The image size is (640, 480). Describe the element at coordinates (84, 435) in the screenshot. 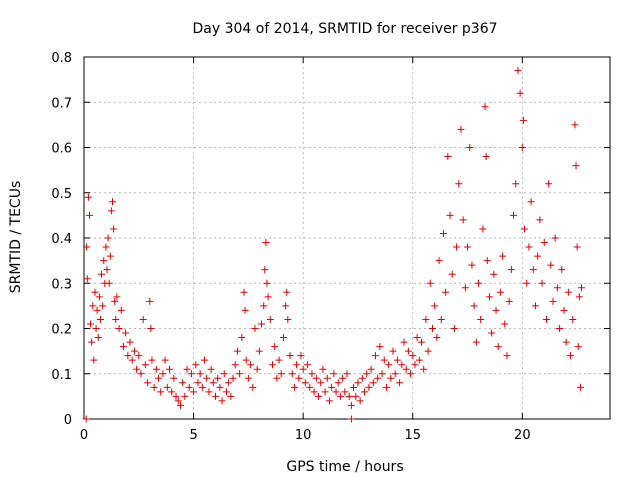

I see `x-tick-label: 0` at that location.